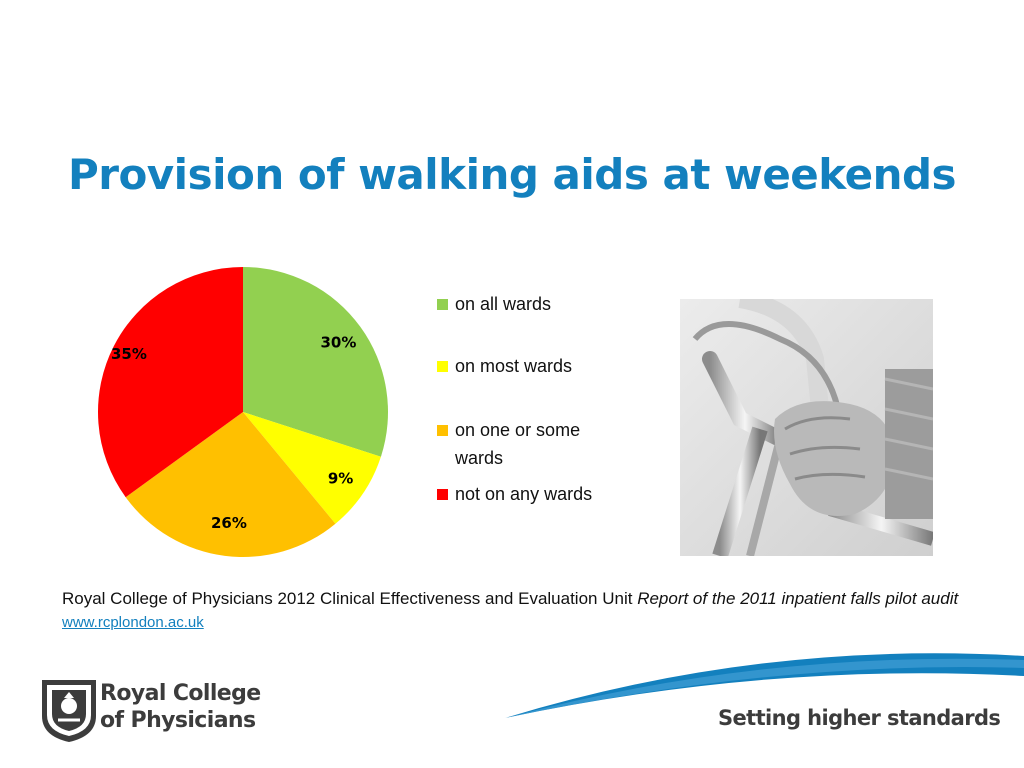 Image resolution: width=1024 pixels, height=768 pixels. I want to click on walking-frame-photo, so click(806, 427).